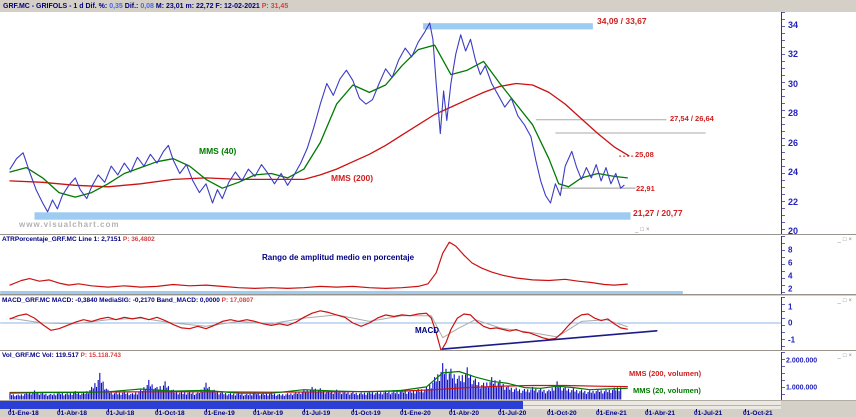  Describe the element at coordinates (818, 123) in the screenshot. I see `price-axis: 34 32 30 28 26 24 22 20` at that location.